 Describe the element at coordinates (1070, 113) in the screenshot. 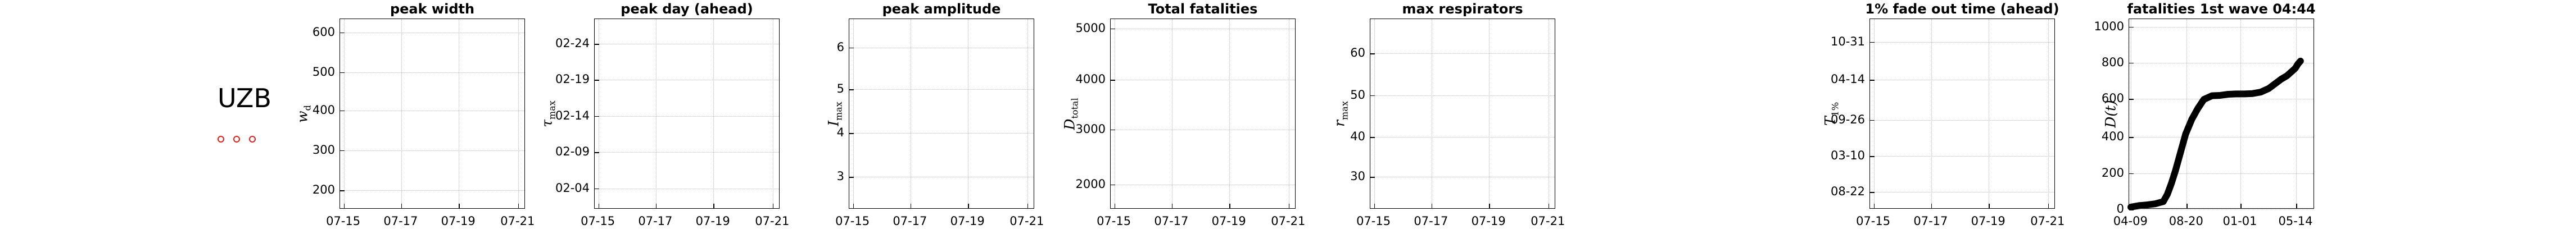

I see `y-axis-label: Dtotal` at that location.